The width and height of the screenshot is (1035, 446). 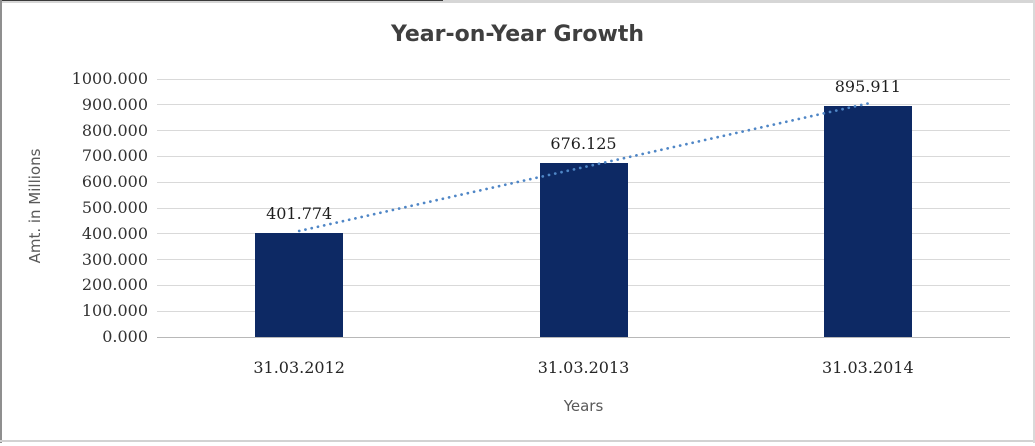 What do you see at coordinates (114, 156) in the screenshot?
I see `y-tick-label: 700.000` at bounding box center [114, 156].